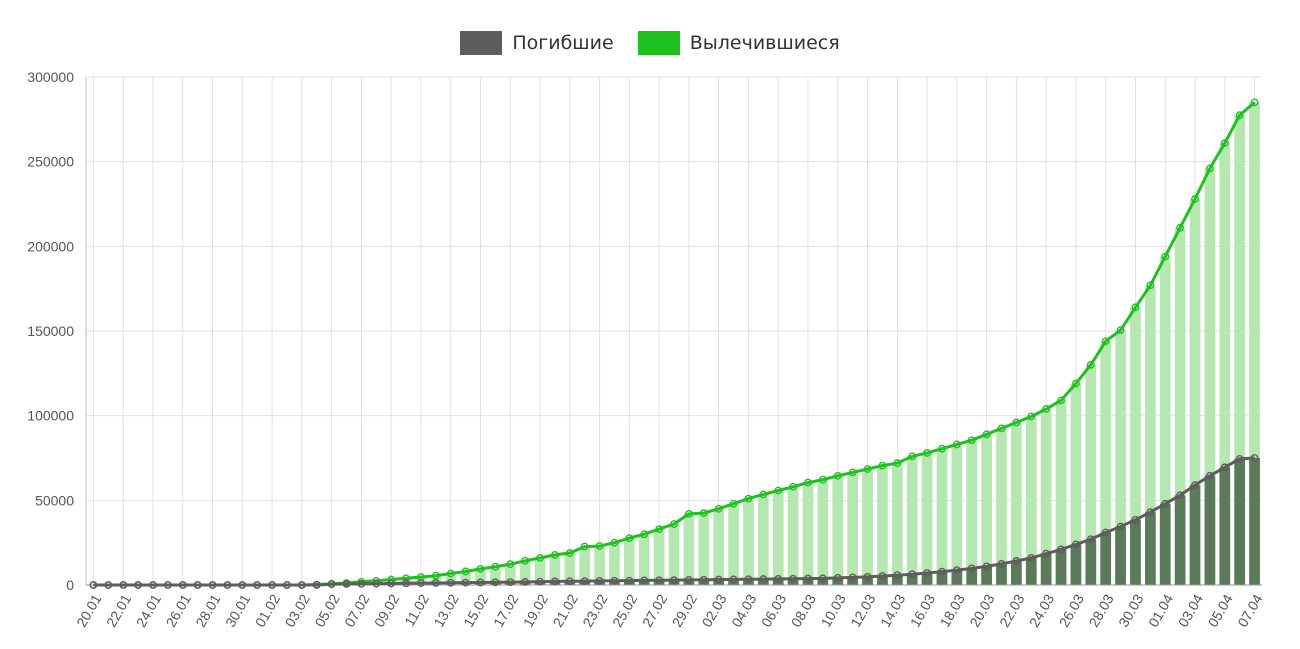  Describe the element at coordinates (445, 610) in the screenshot. I see `x-tick-label: 13.02` at that location.